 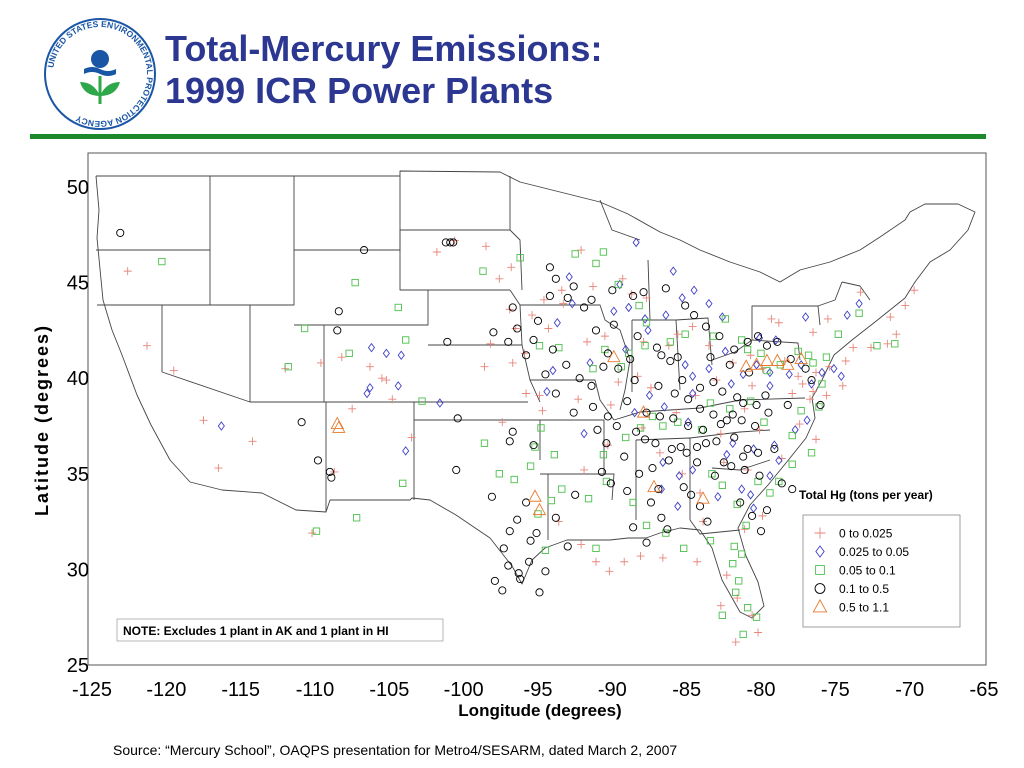 What do you see at coordinates (78, 284) in the screenshot?
I see `y-tick-label: 45` at bounding box center [78, 284].